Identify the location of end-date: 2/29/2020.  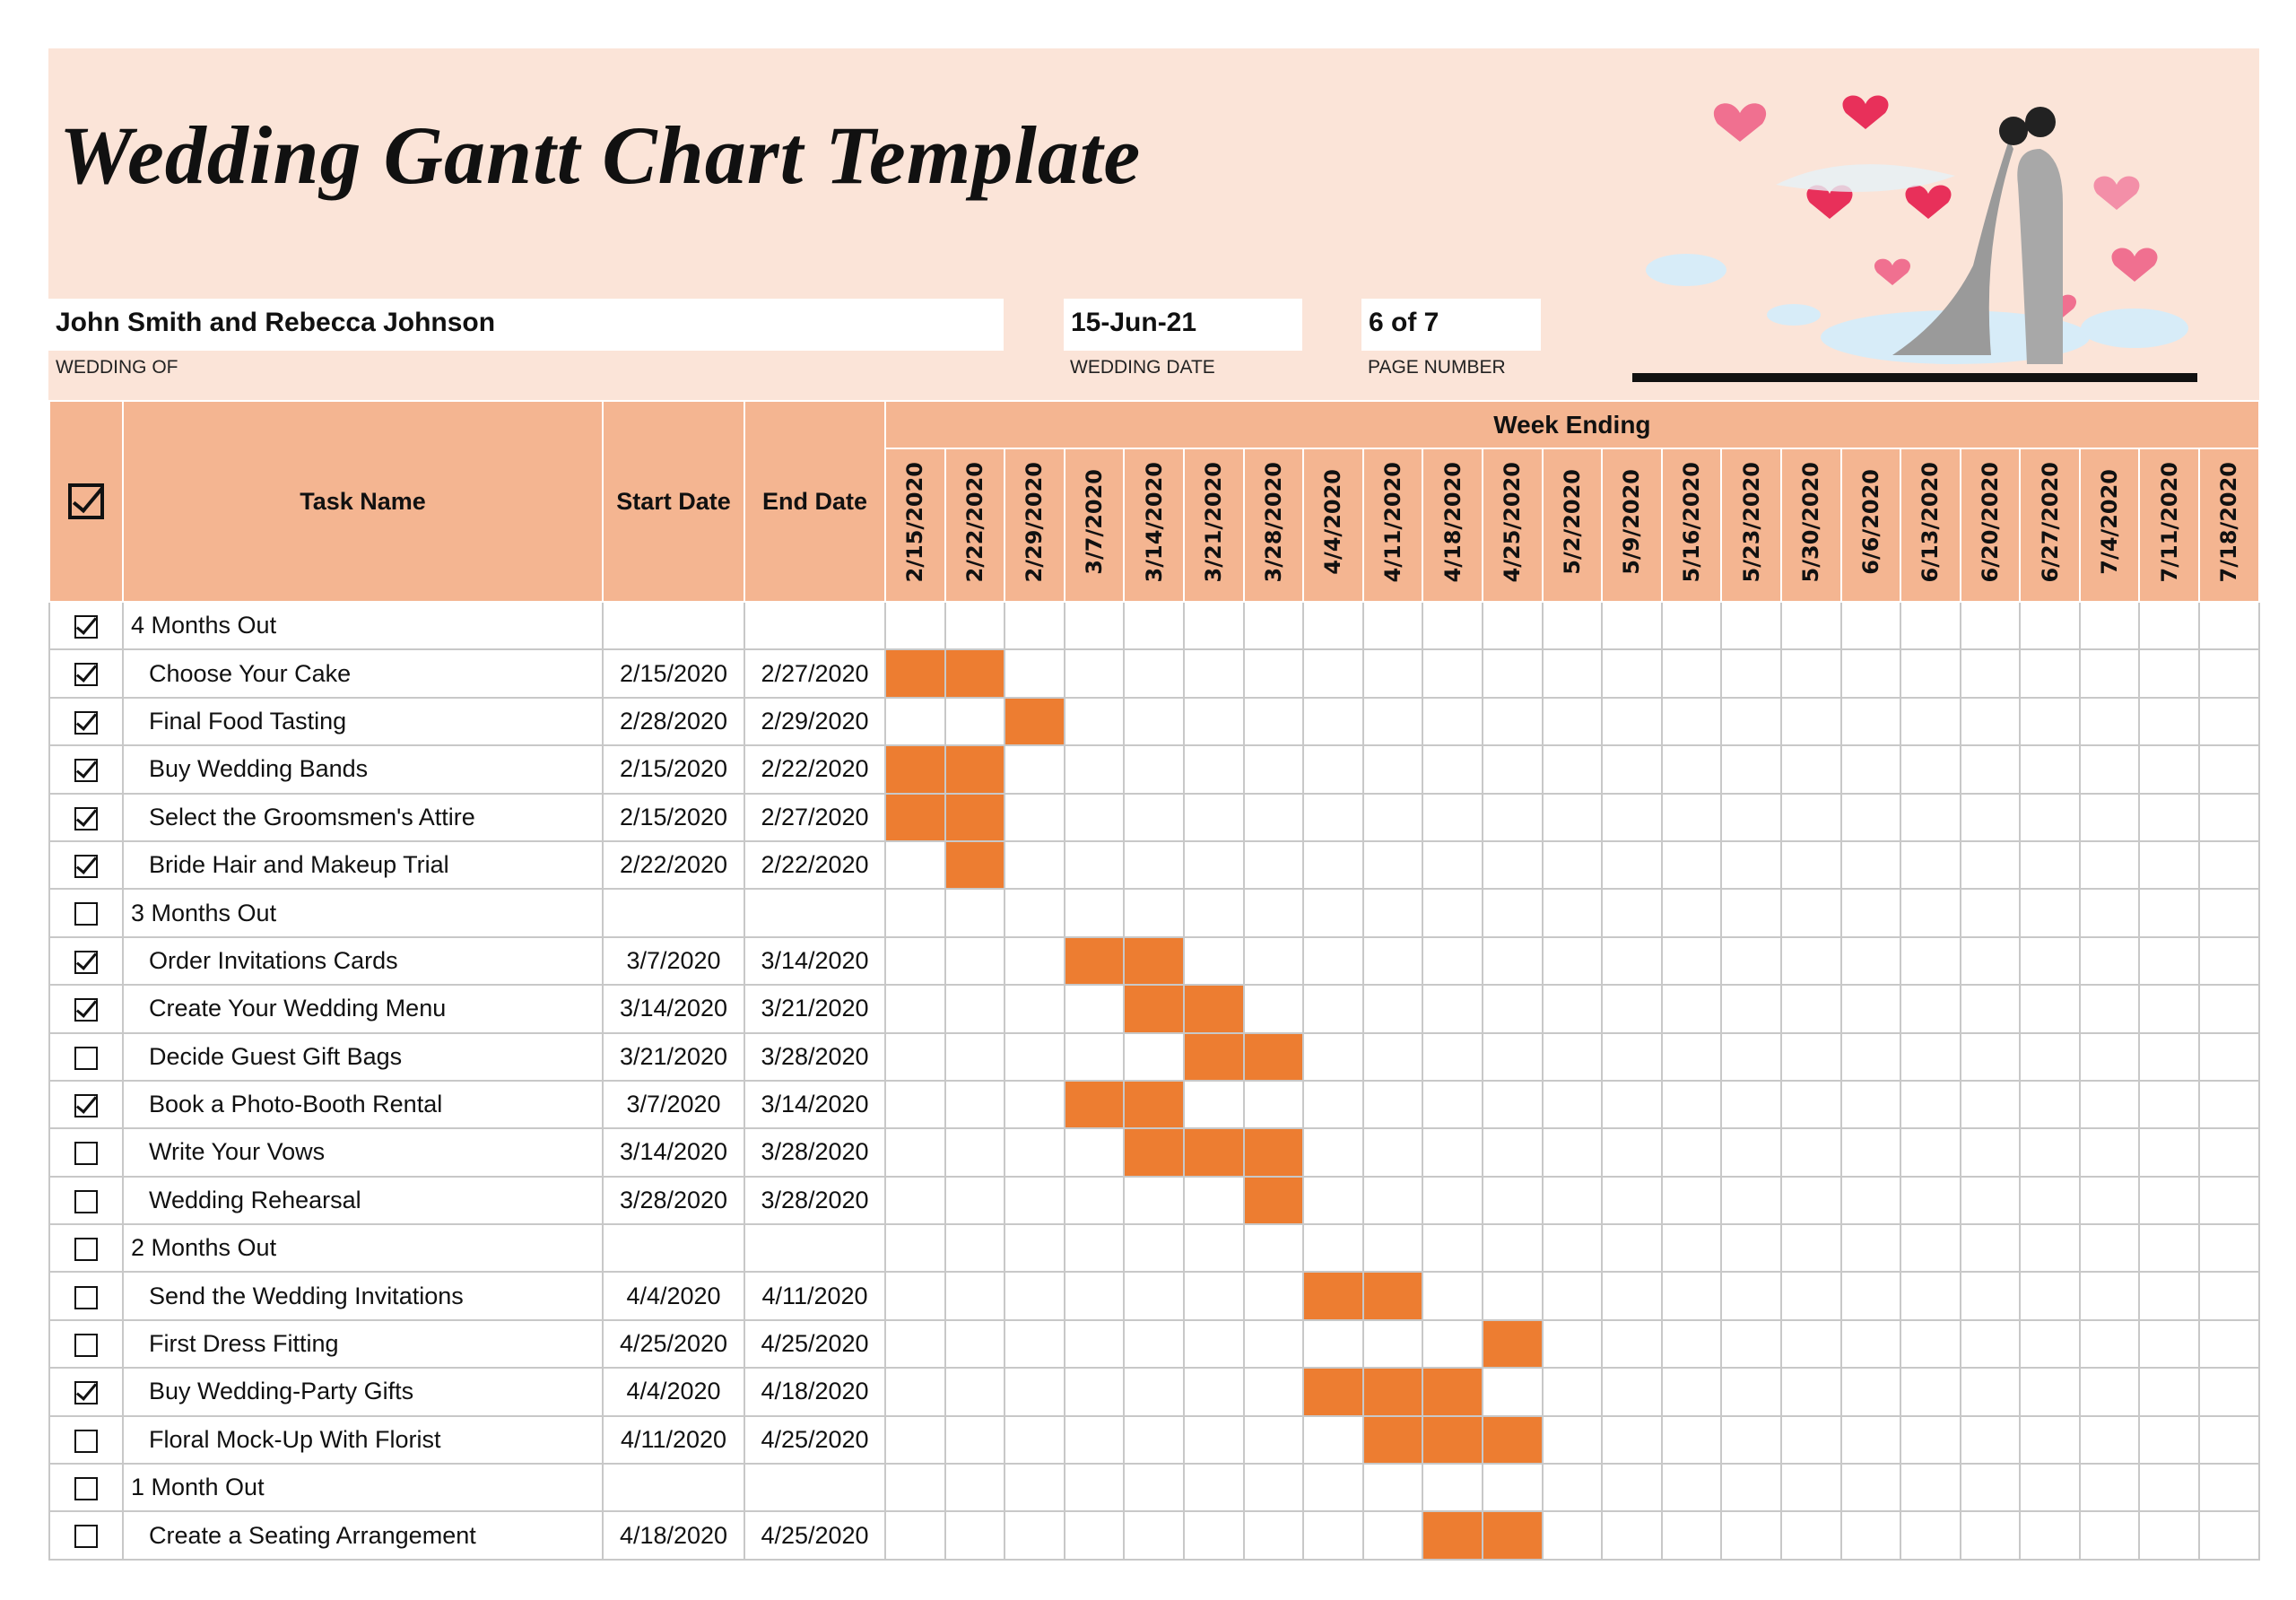
(815, 721).